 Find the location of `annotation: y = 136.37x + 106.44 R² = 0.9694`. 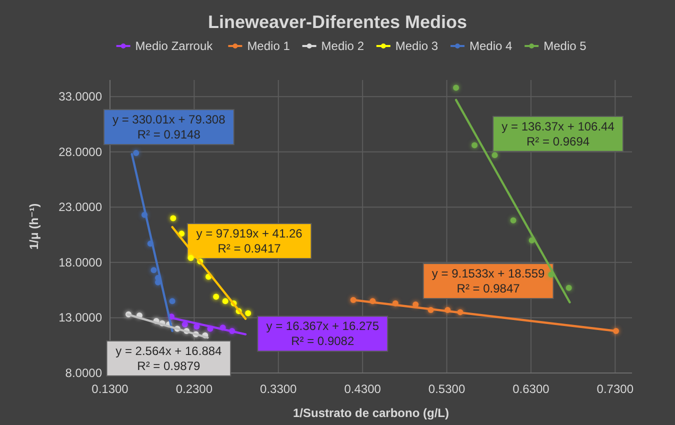

annotation: y = 136.37x + 106.44 R² = 0.9694 is located at coordinates (558, 133).